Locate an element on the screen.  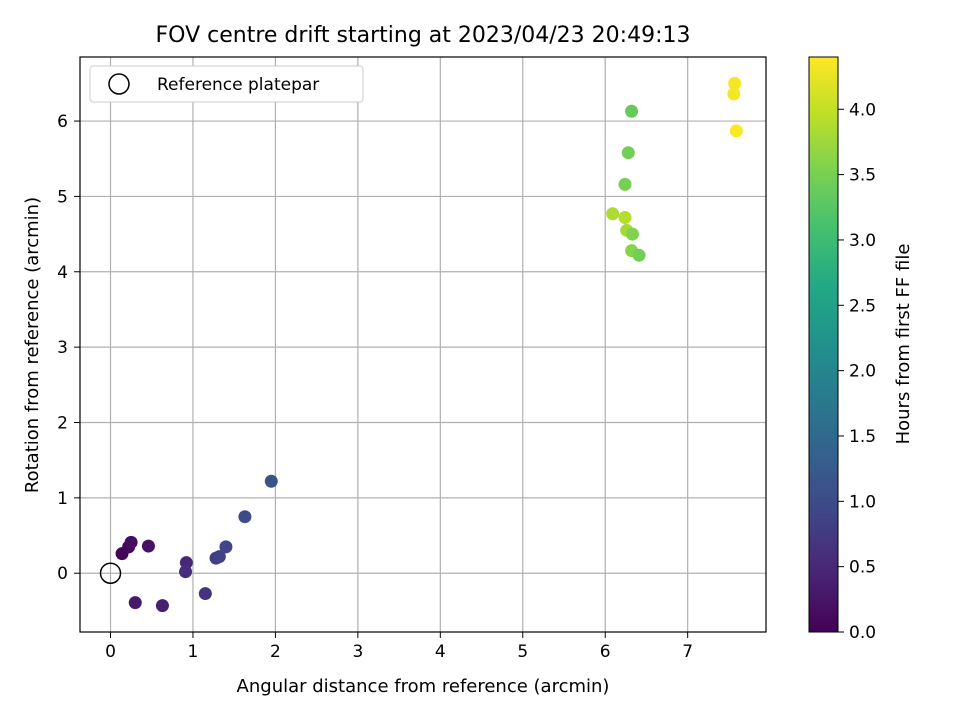
colorbar is located at coordinates (823, 344).